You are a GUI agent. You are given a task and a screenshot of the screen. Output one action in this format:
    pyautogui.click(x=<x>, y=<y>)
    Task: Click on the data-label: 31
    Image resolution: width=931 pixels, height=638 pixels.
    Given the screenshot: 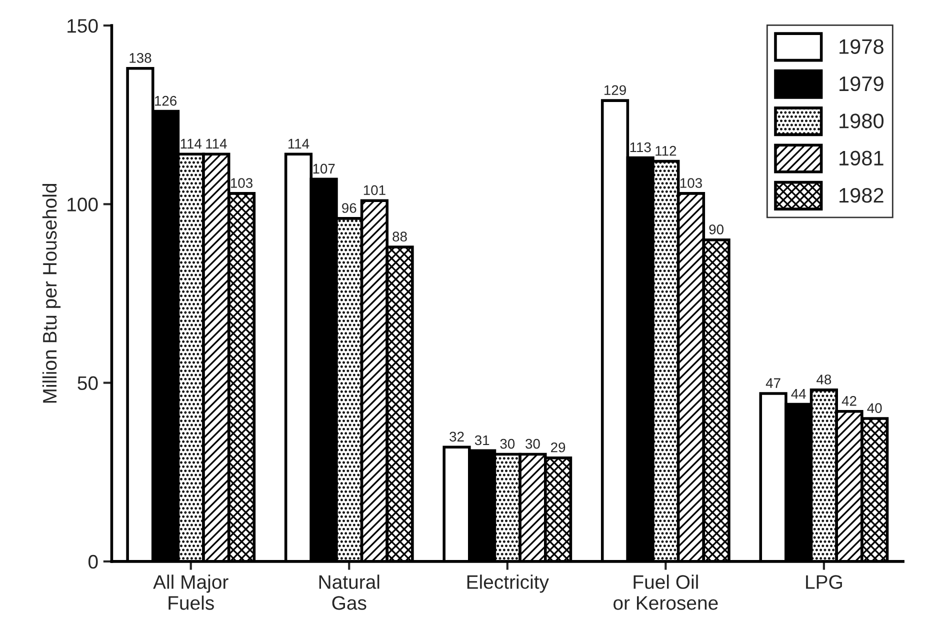 What is the action you would take?
    pyautogui.click(x=482, y=440)
    